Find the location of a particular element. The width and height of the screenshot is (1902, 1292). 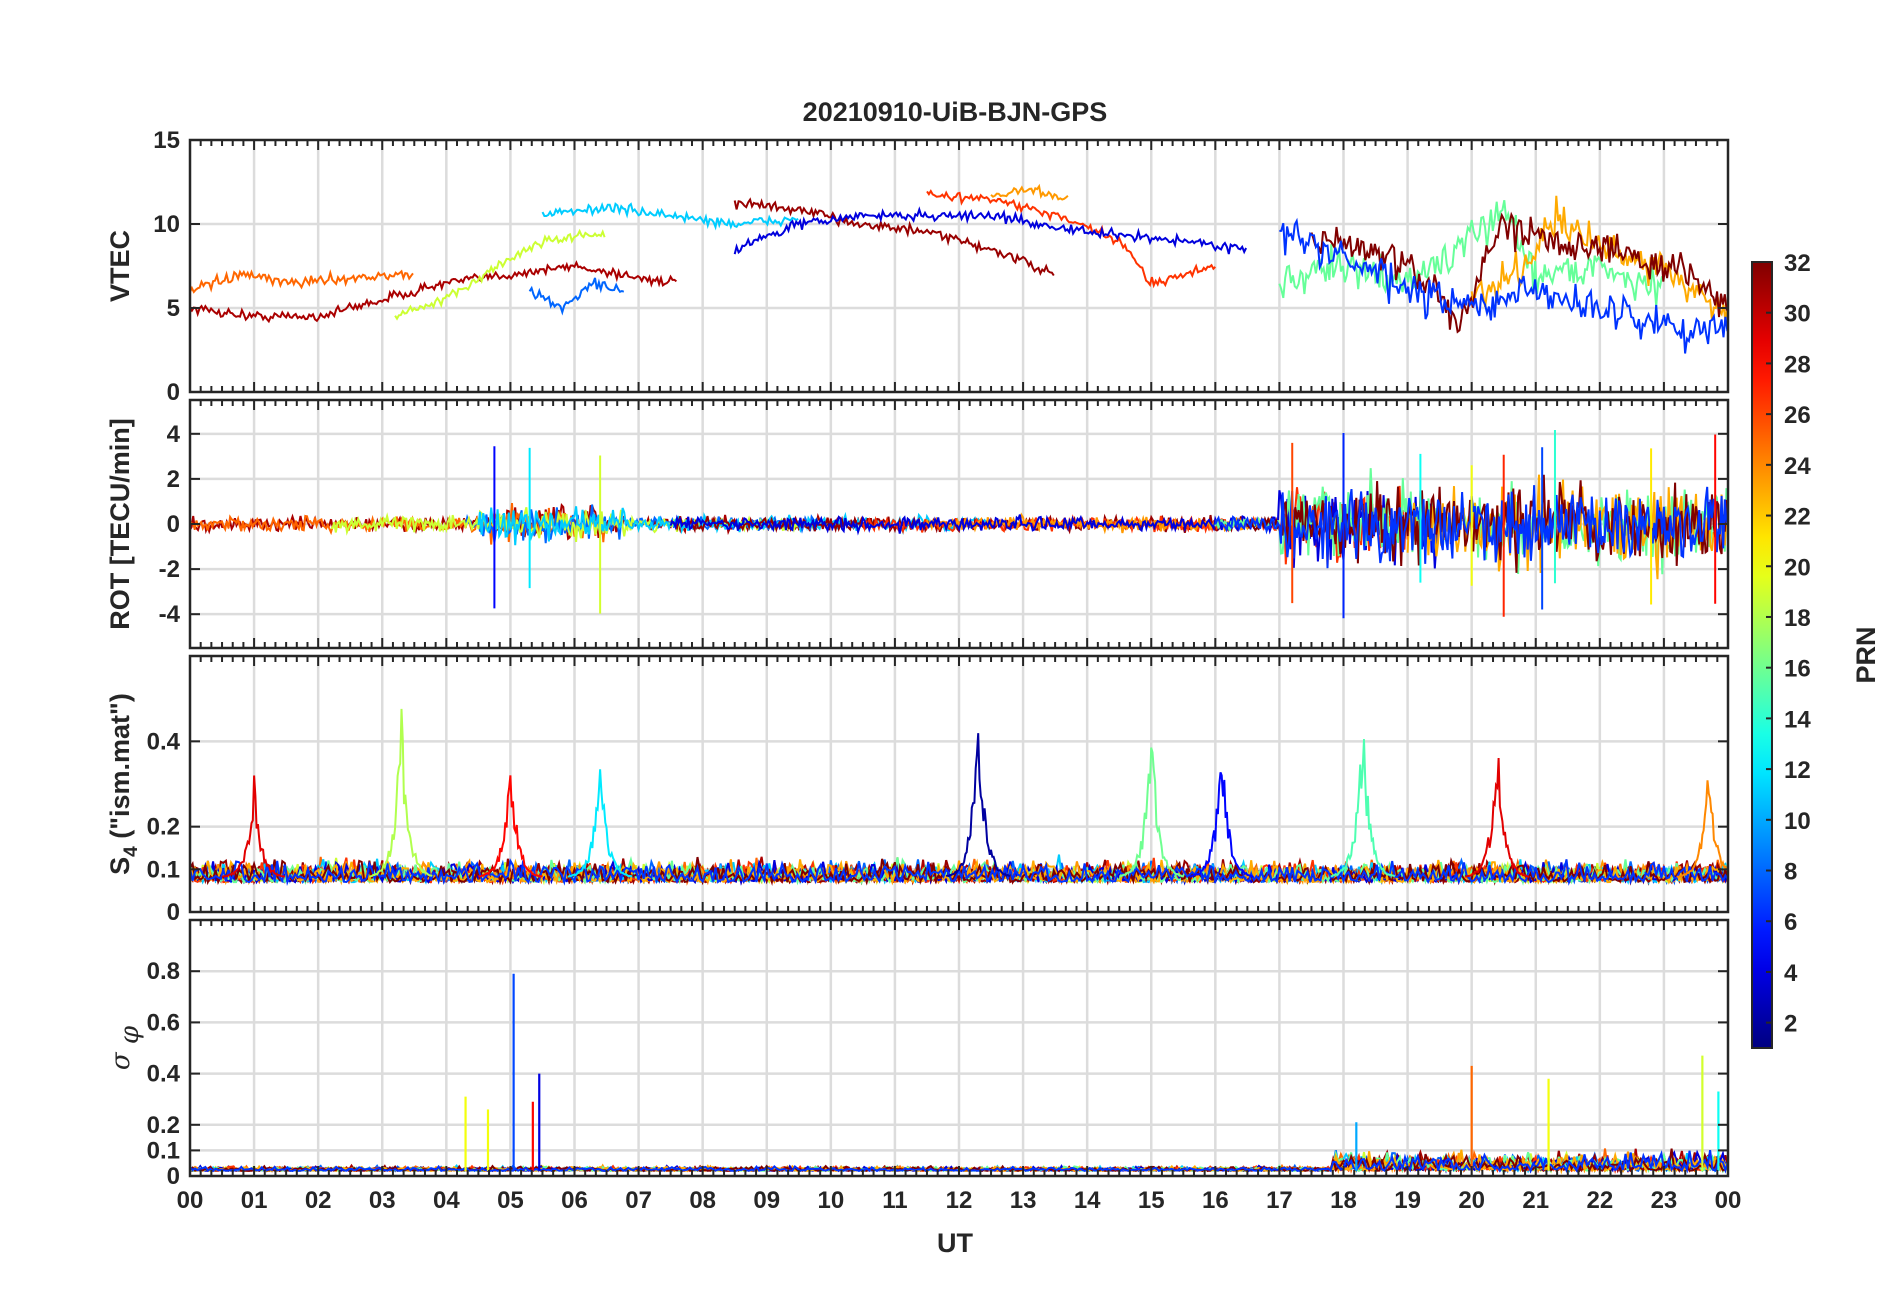

x-tick-label: 00 is located at coordinates (1728, 1200).